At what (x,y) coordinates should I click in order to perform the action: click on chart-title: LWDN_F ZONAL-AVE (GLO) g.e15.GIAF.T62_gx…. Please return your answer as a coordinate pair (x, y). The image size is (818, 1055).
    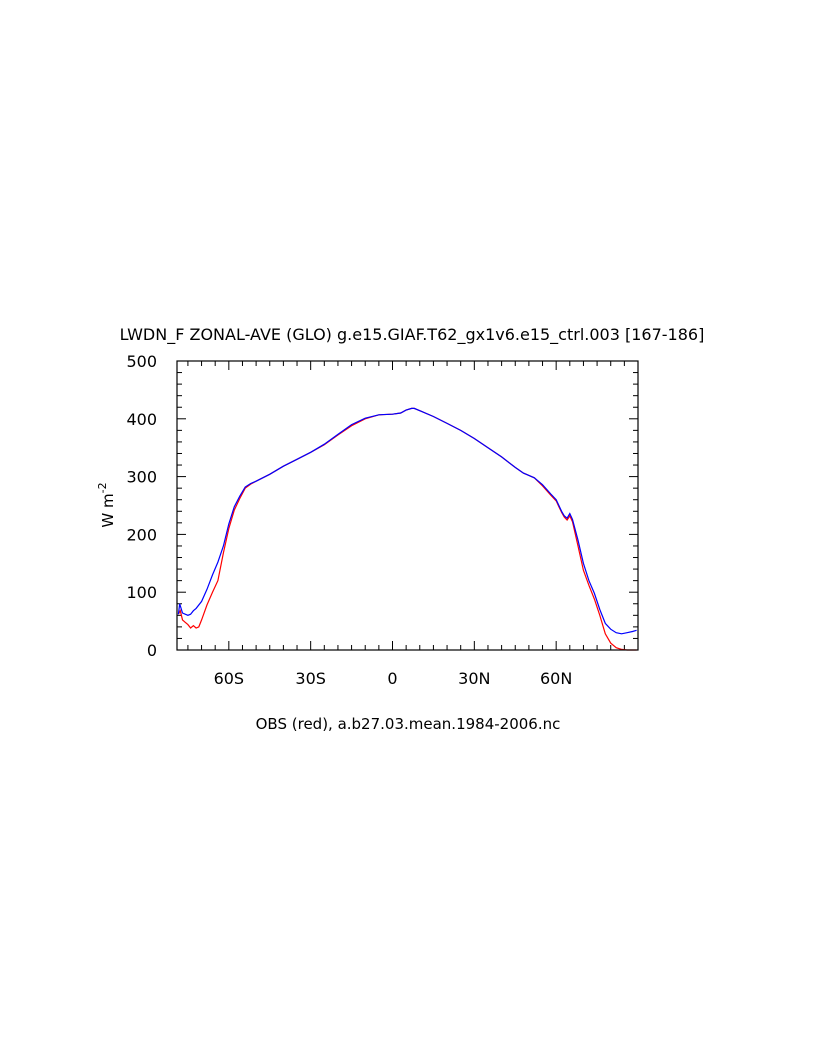
    Looking at the image, I should click on (412, 335).